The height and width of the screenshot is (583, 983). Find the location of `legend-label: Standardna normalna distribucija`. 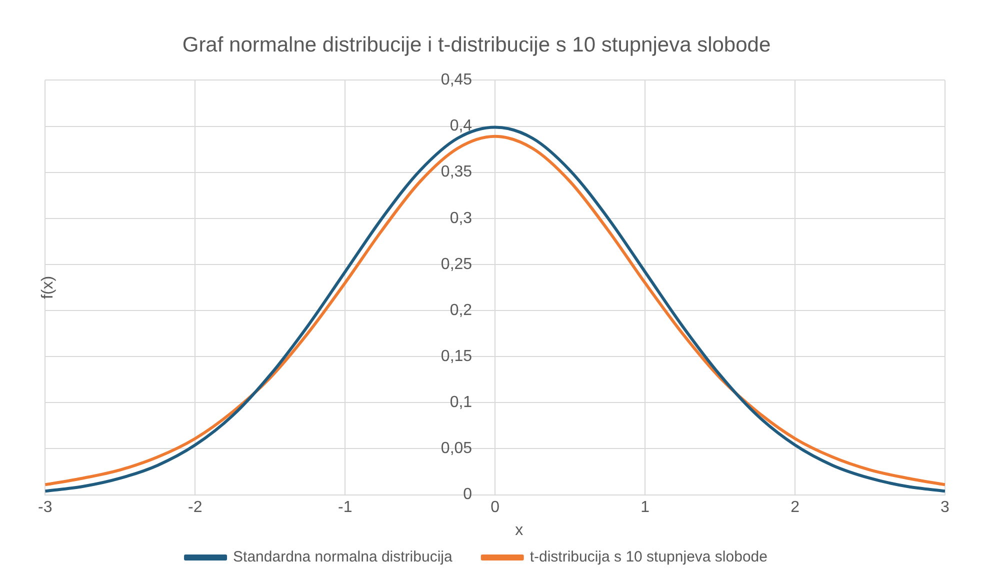

legend-label: Standardna normalna distribucija is located at coordinates (343, 557).